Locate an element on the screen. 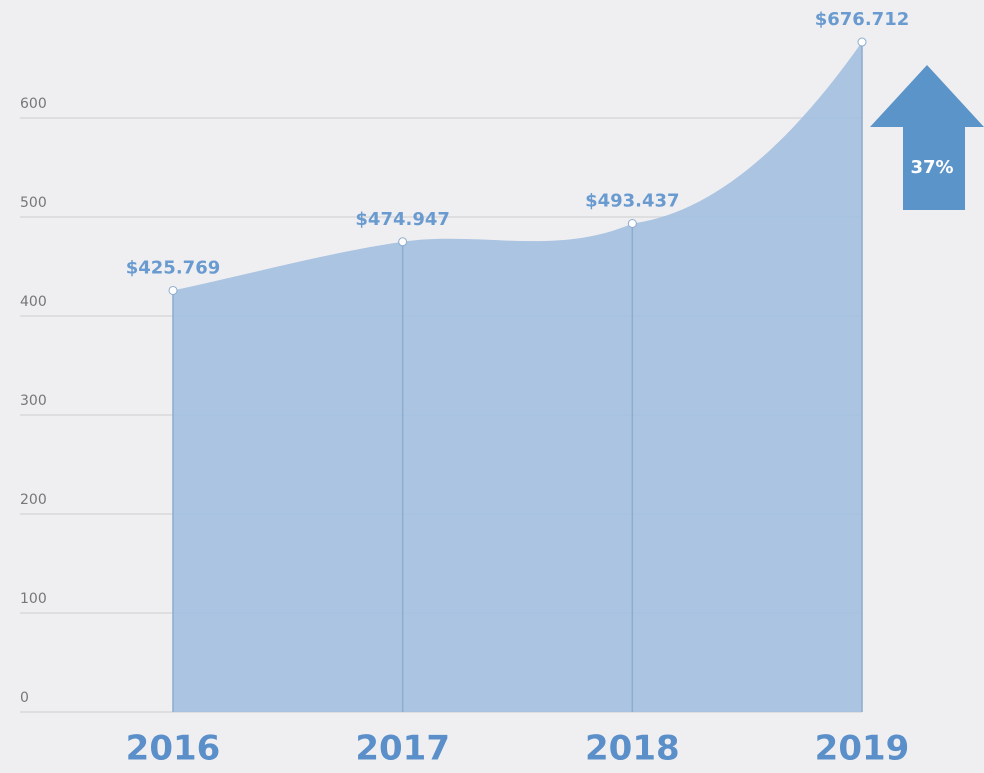 This screenshot has height=773, width=984. y-tick-label: 600 is located at coordinates (33, 104).